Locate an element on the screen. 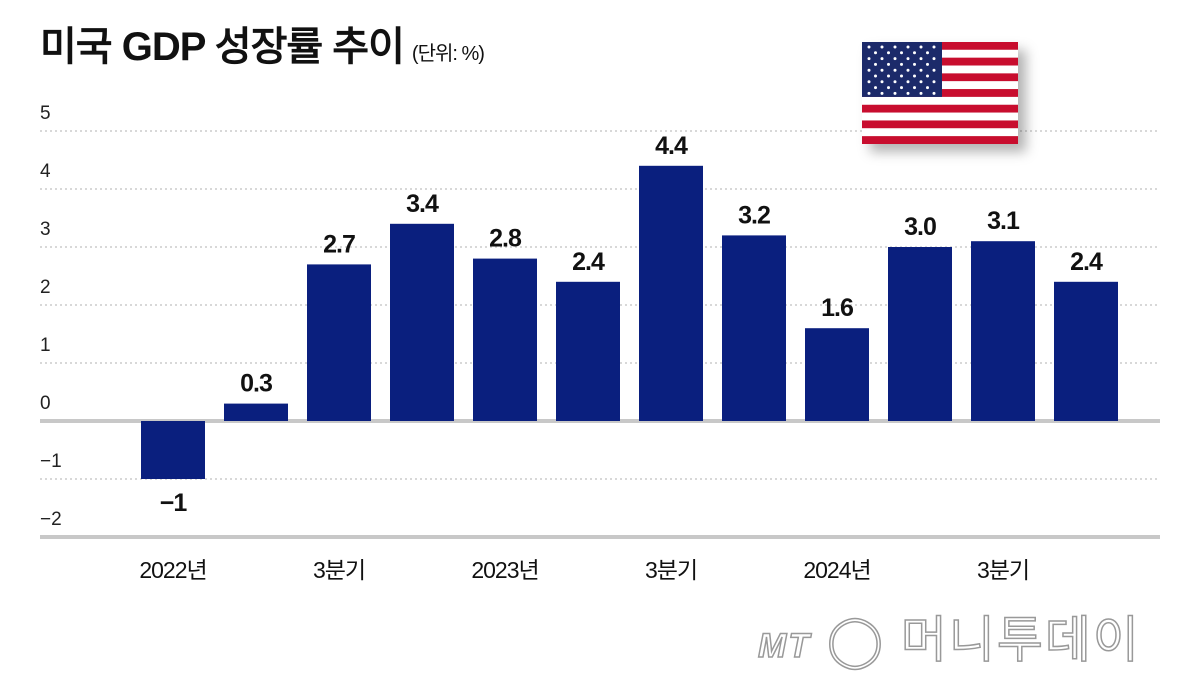 This screenshot has width=1200, height=675. x-tick-label: 2023년 is located at coordinates (504, 570).